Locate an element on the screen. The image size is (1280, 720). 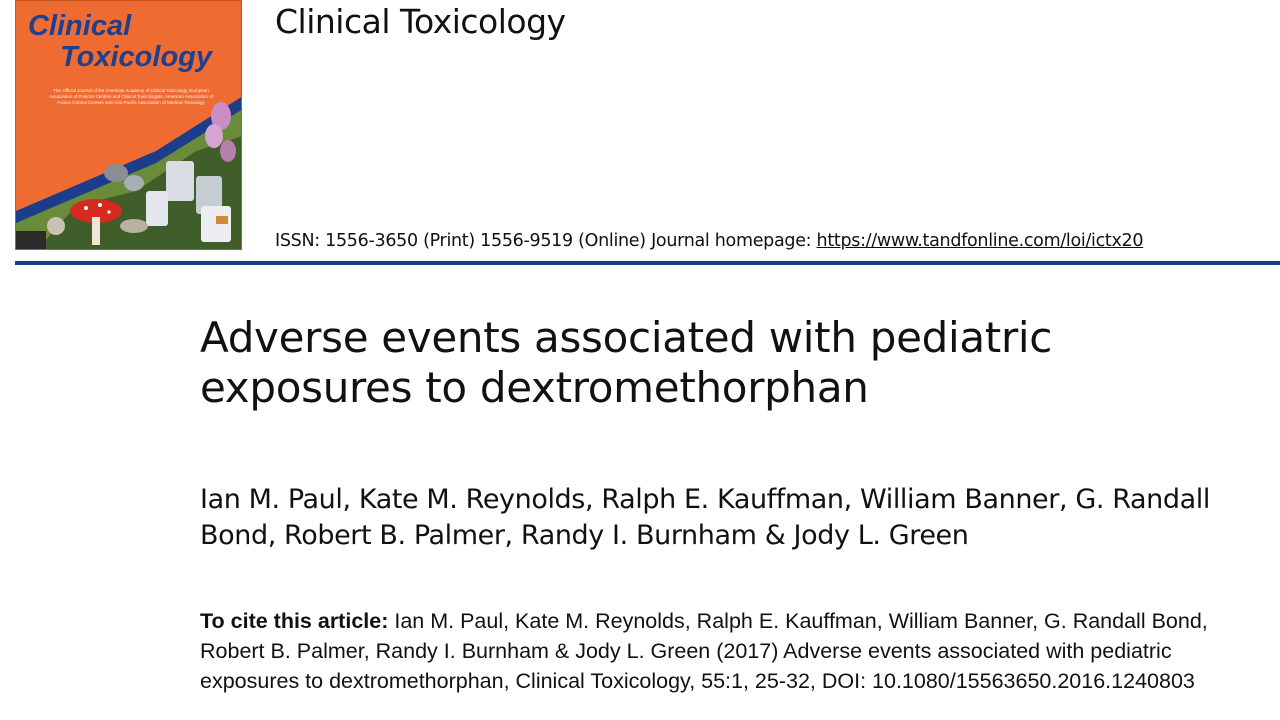
header-divider is located at coordinates (647, 263).